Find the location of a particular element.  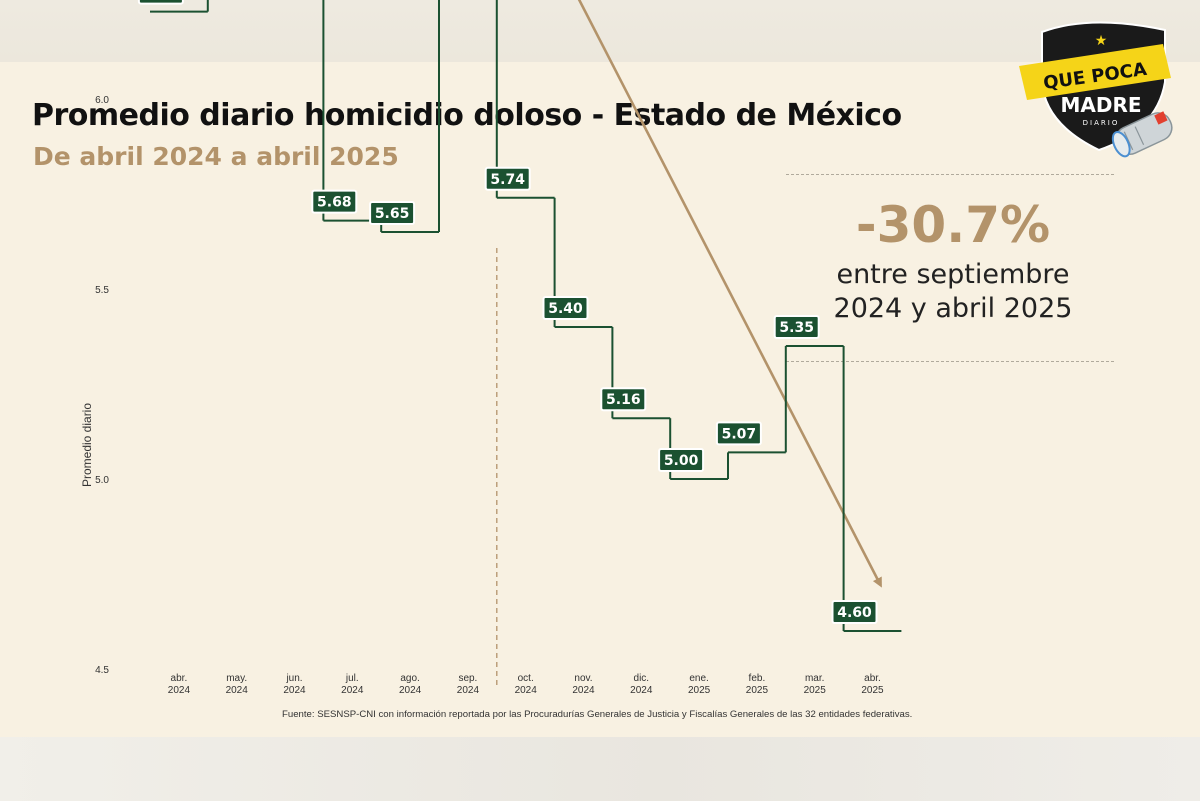

value-label: 5.07 is located at coordinates (739, 434).